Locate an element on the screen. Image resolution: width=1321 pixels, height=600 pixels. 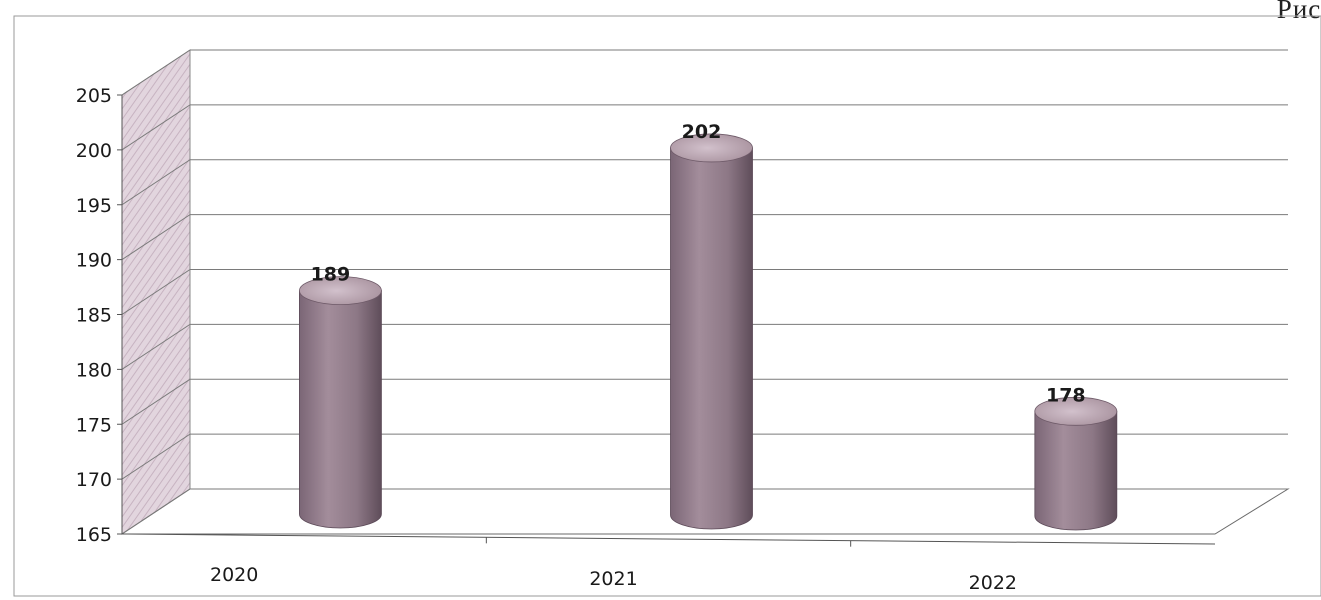
data-label: 178 is located at coordinates (1066, 395).